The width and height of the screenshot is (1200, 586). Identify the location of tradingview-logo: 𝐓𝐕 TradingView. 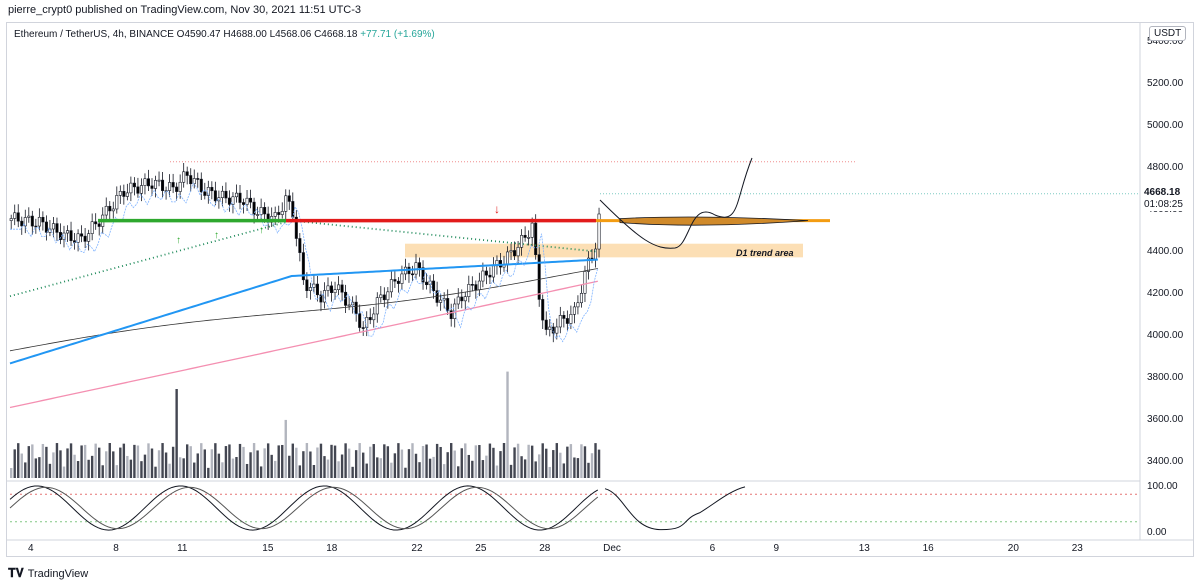
(48, 573).